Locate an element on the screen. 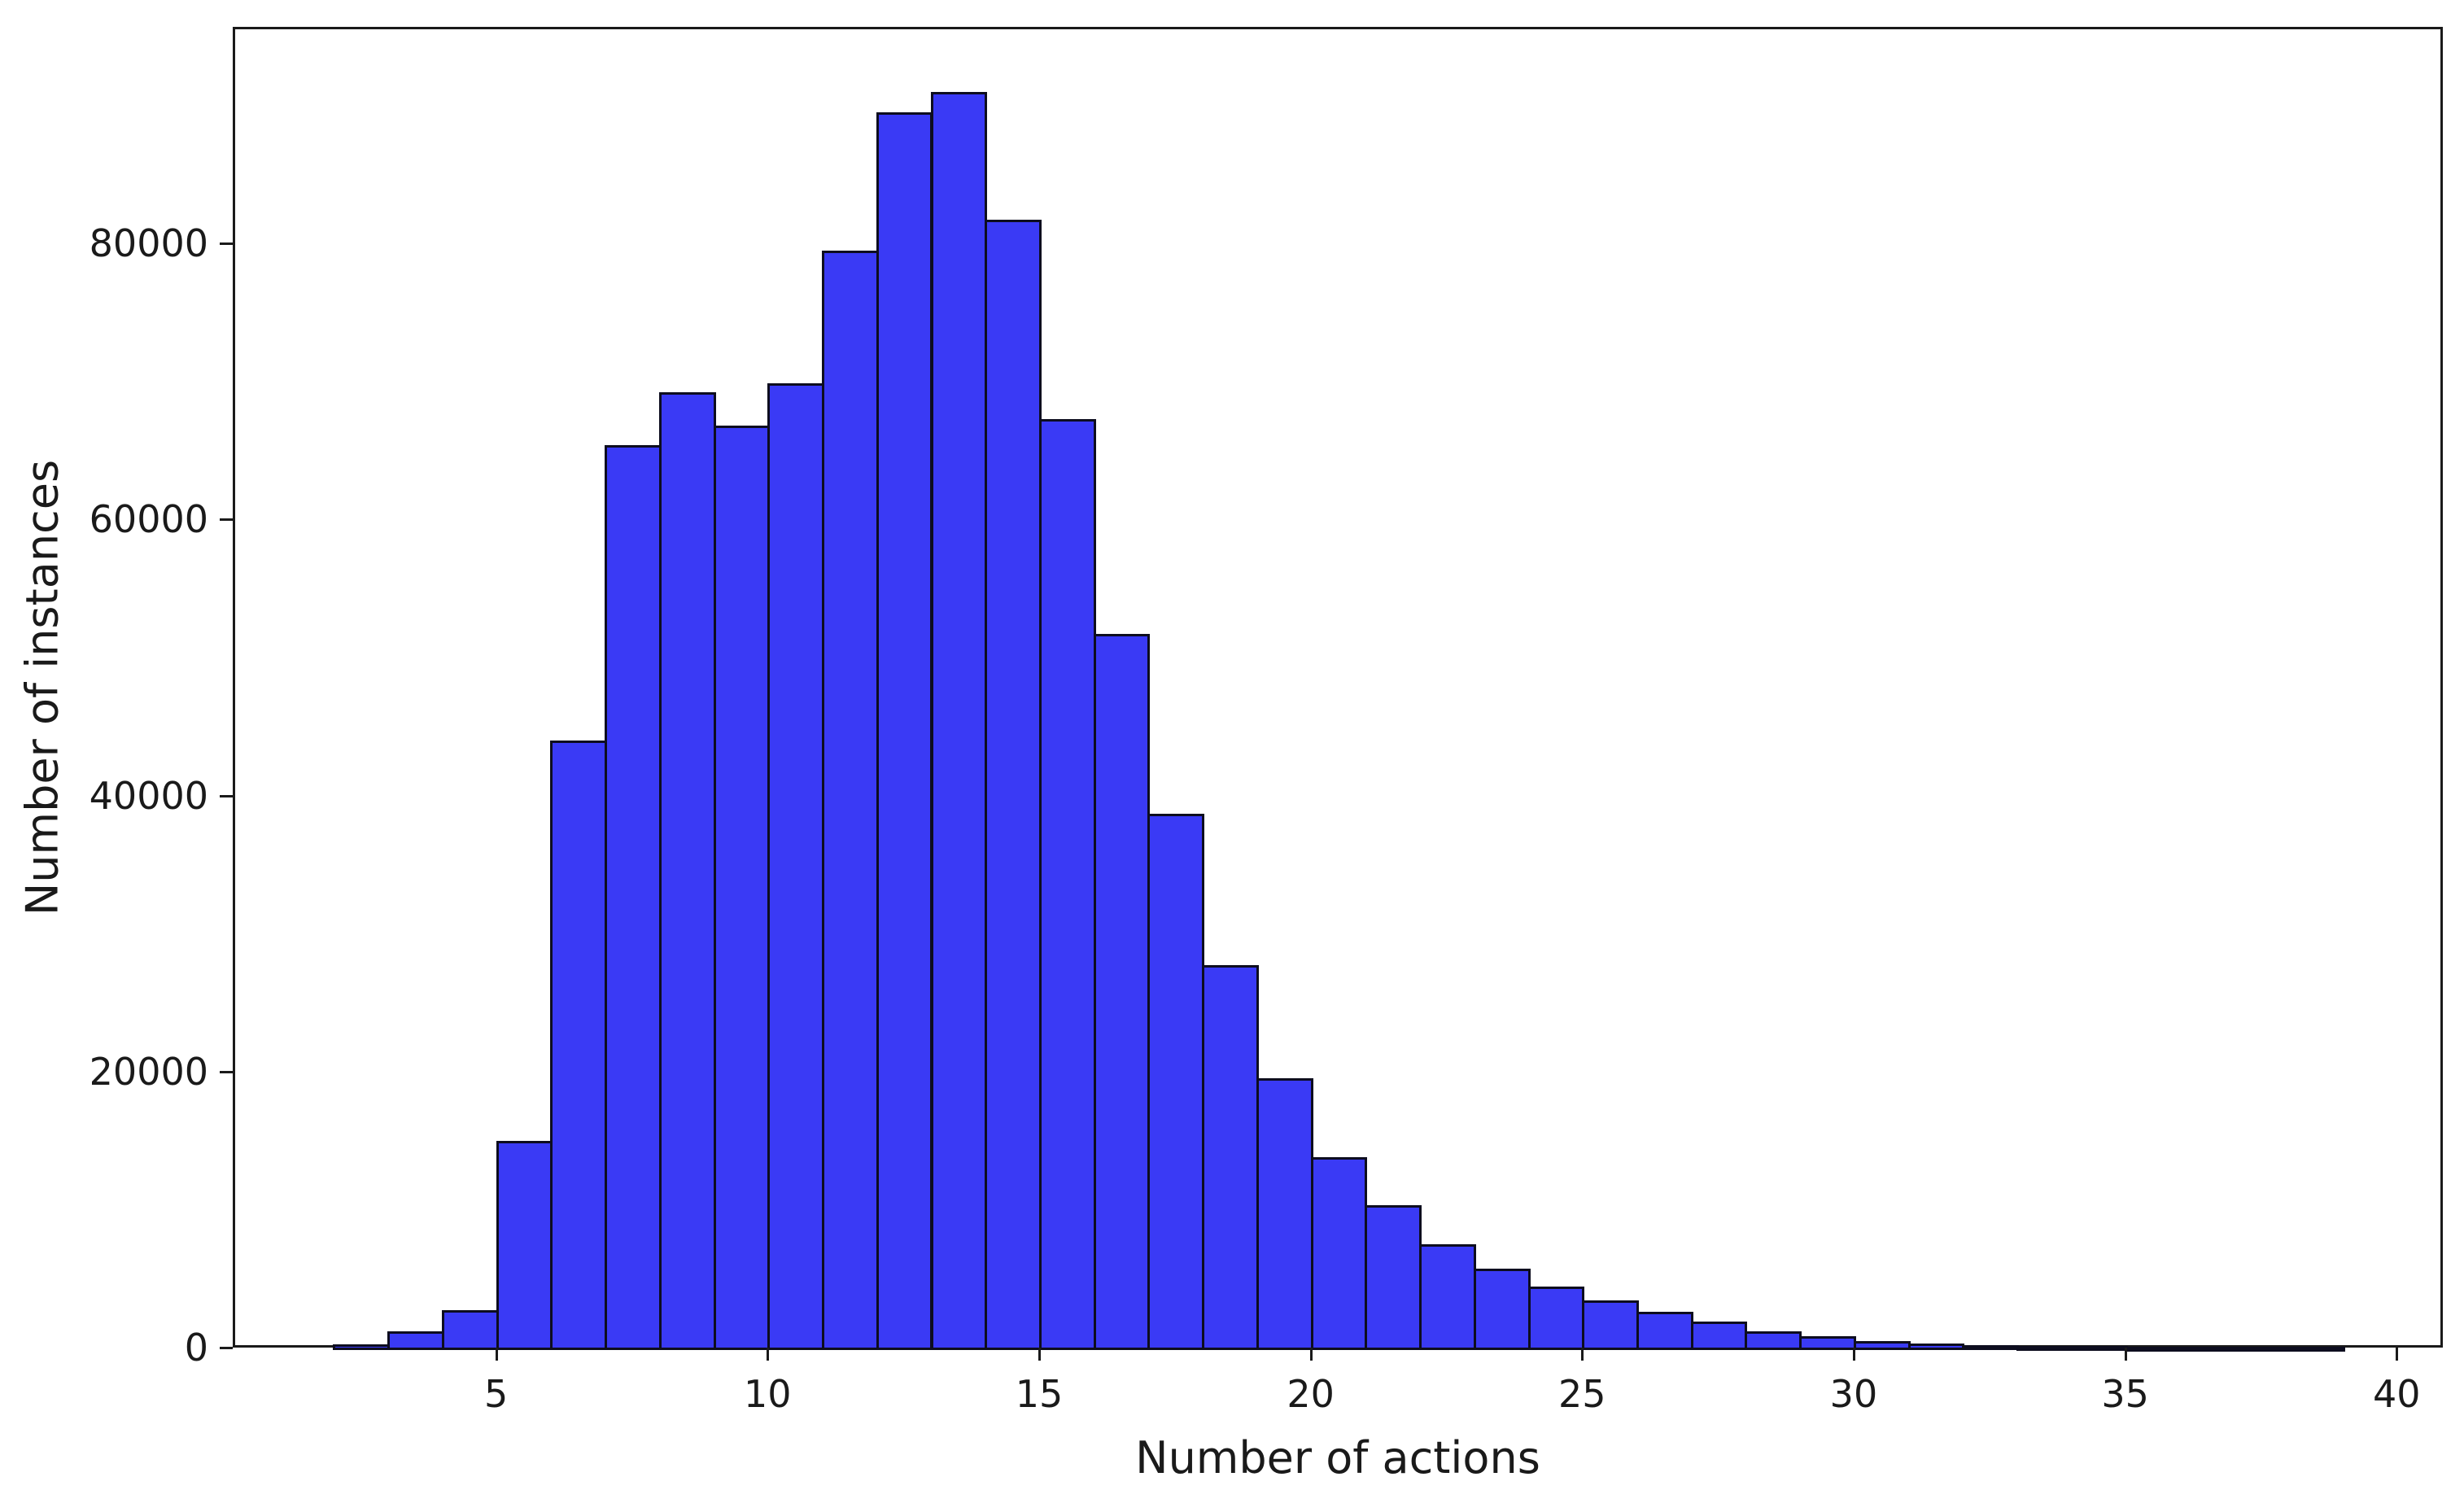  x-tick-label: 5 is located at coordinates (497, 1394).